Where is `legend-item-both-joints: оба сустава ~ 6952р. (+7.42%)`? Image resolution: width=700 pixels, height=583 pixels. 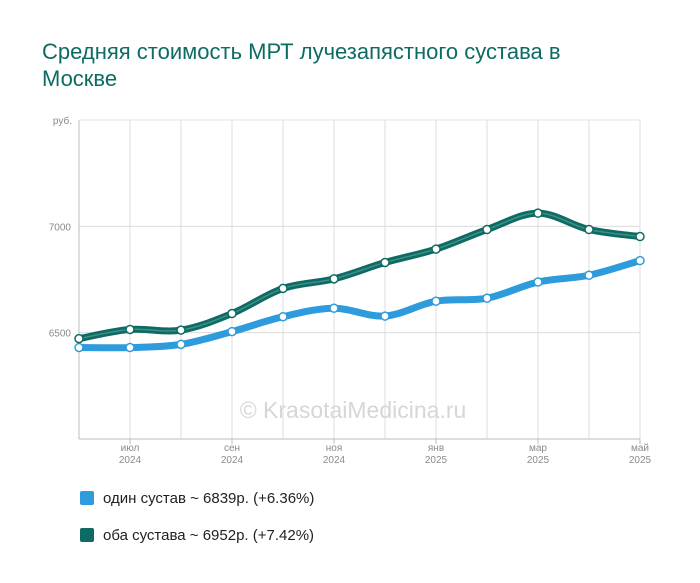 legend-item-both-joints: оба сустава ~ 6952р. (+7.42%) is located at coordinates (197, 535).